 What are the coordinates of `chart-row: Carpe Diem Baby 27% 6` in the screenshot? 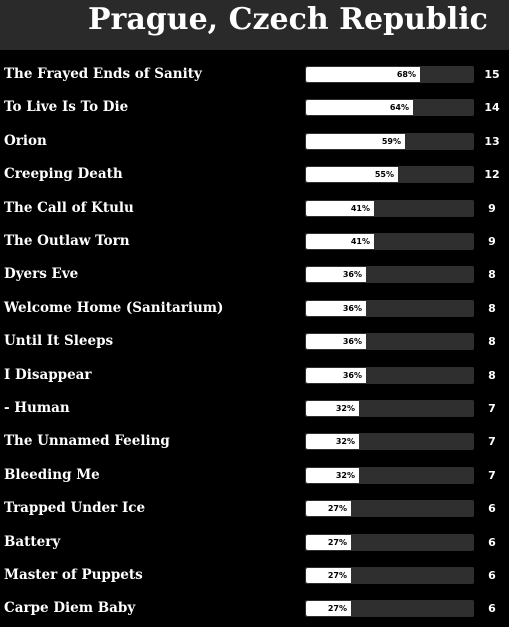 It's located at (254, 608).